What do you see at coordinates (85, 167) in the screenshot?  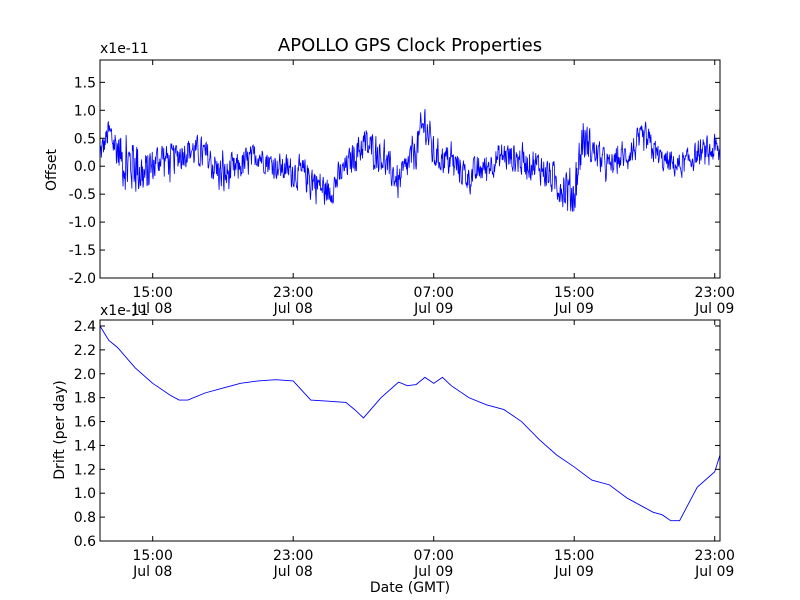 I see `offset-y-tick-label: 0.0` at bounding box center [85, 167].